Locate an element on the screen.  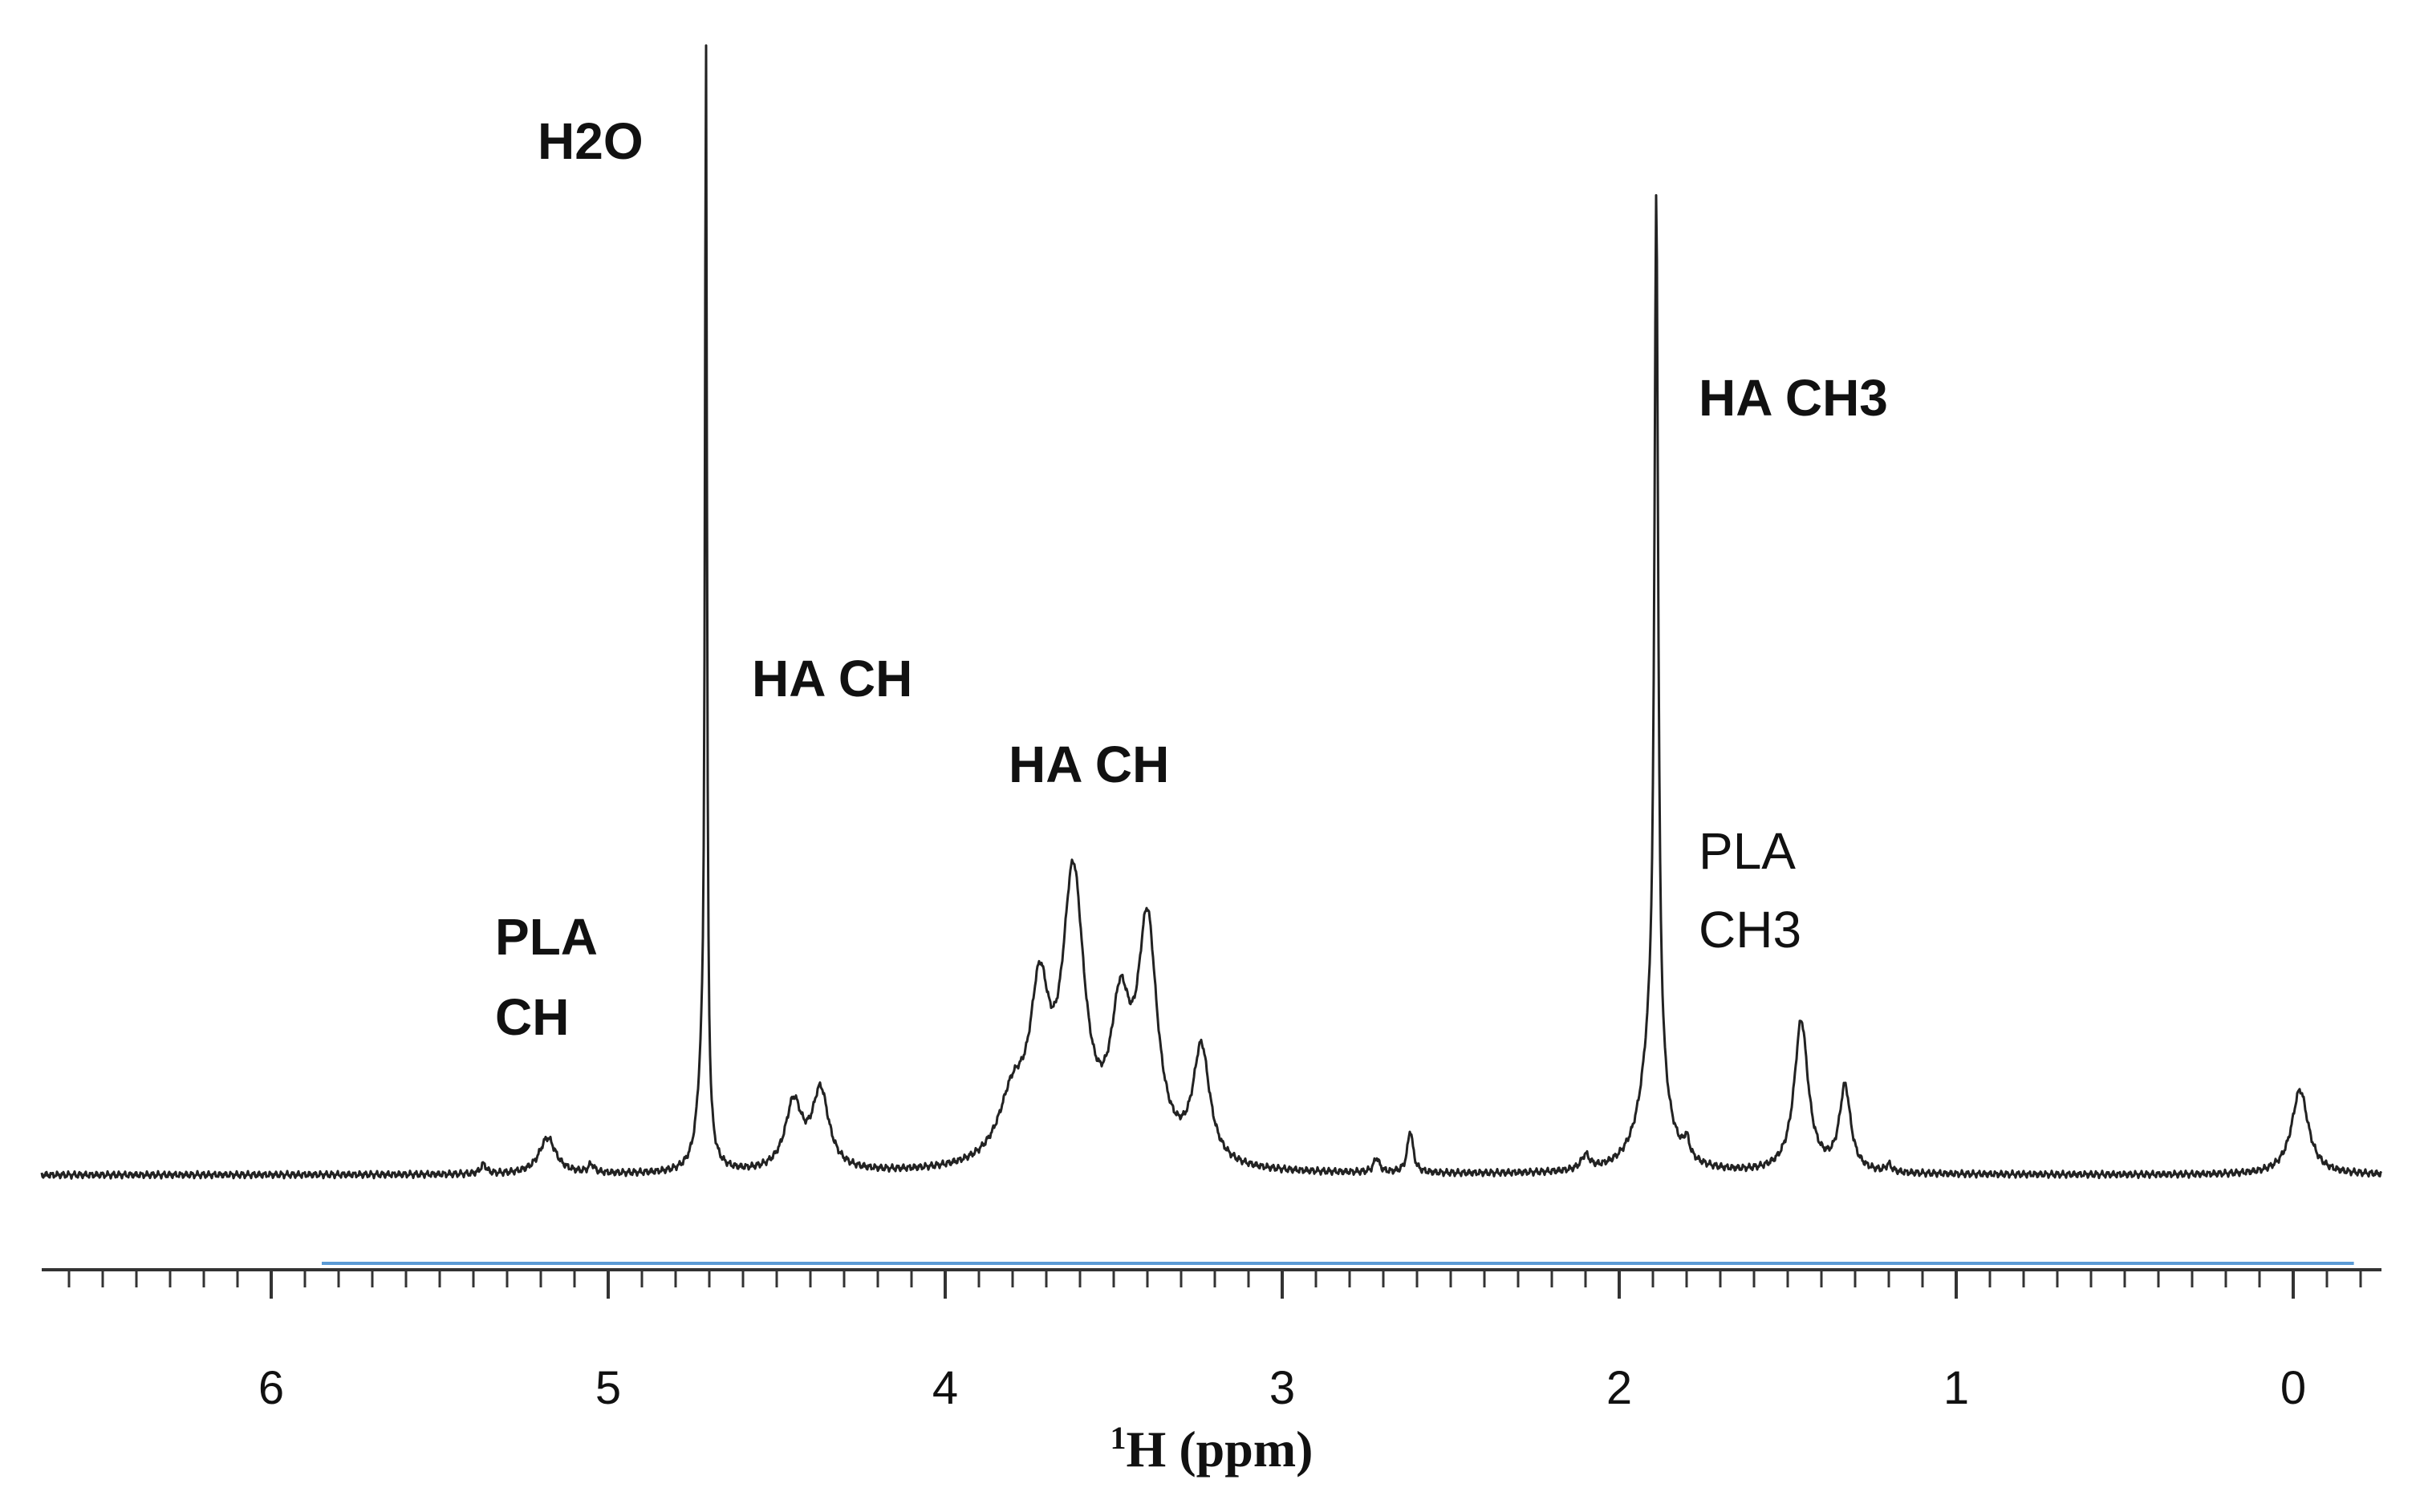
x-axis-tick-label: 5 is located at coordinates (608, 1388).